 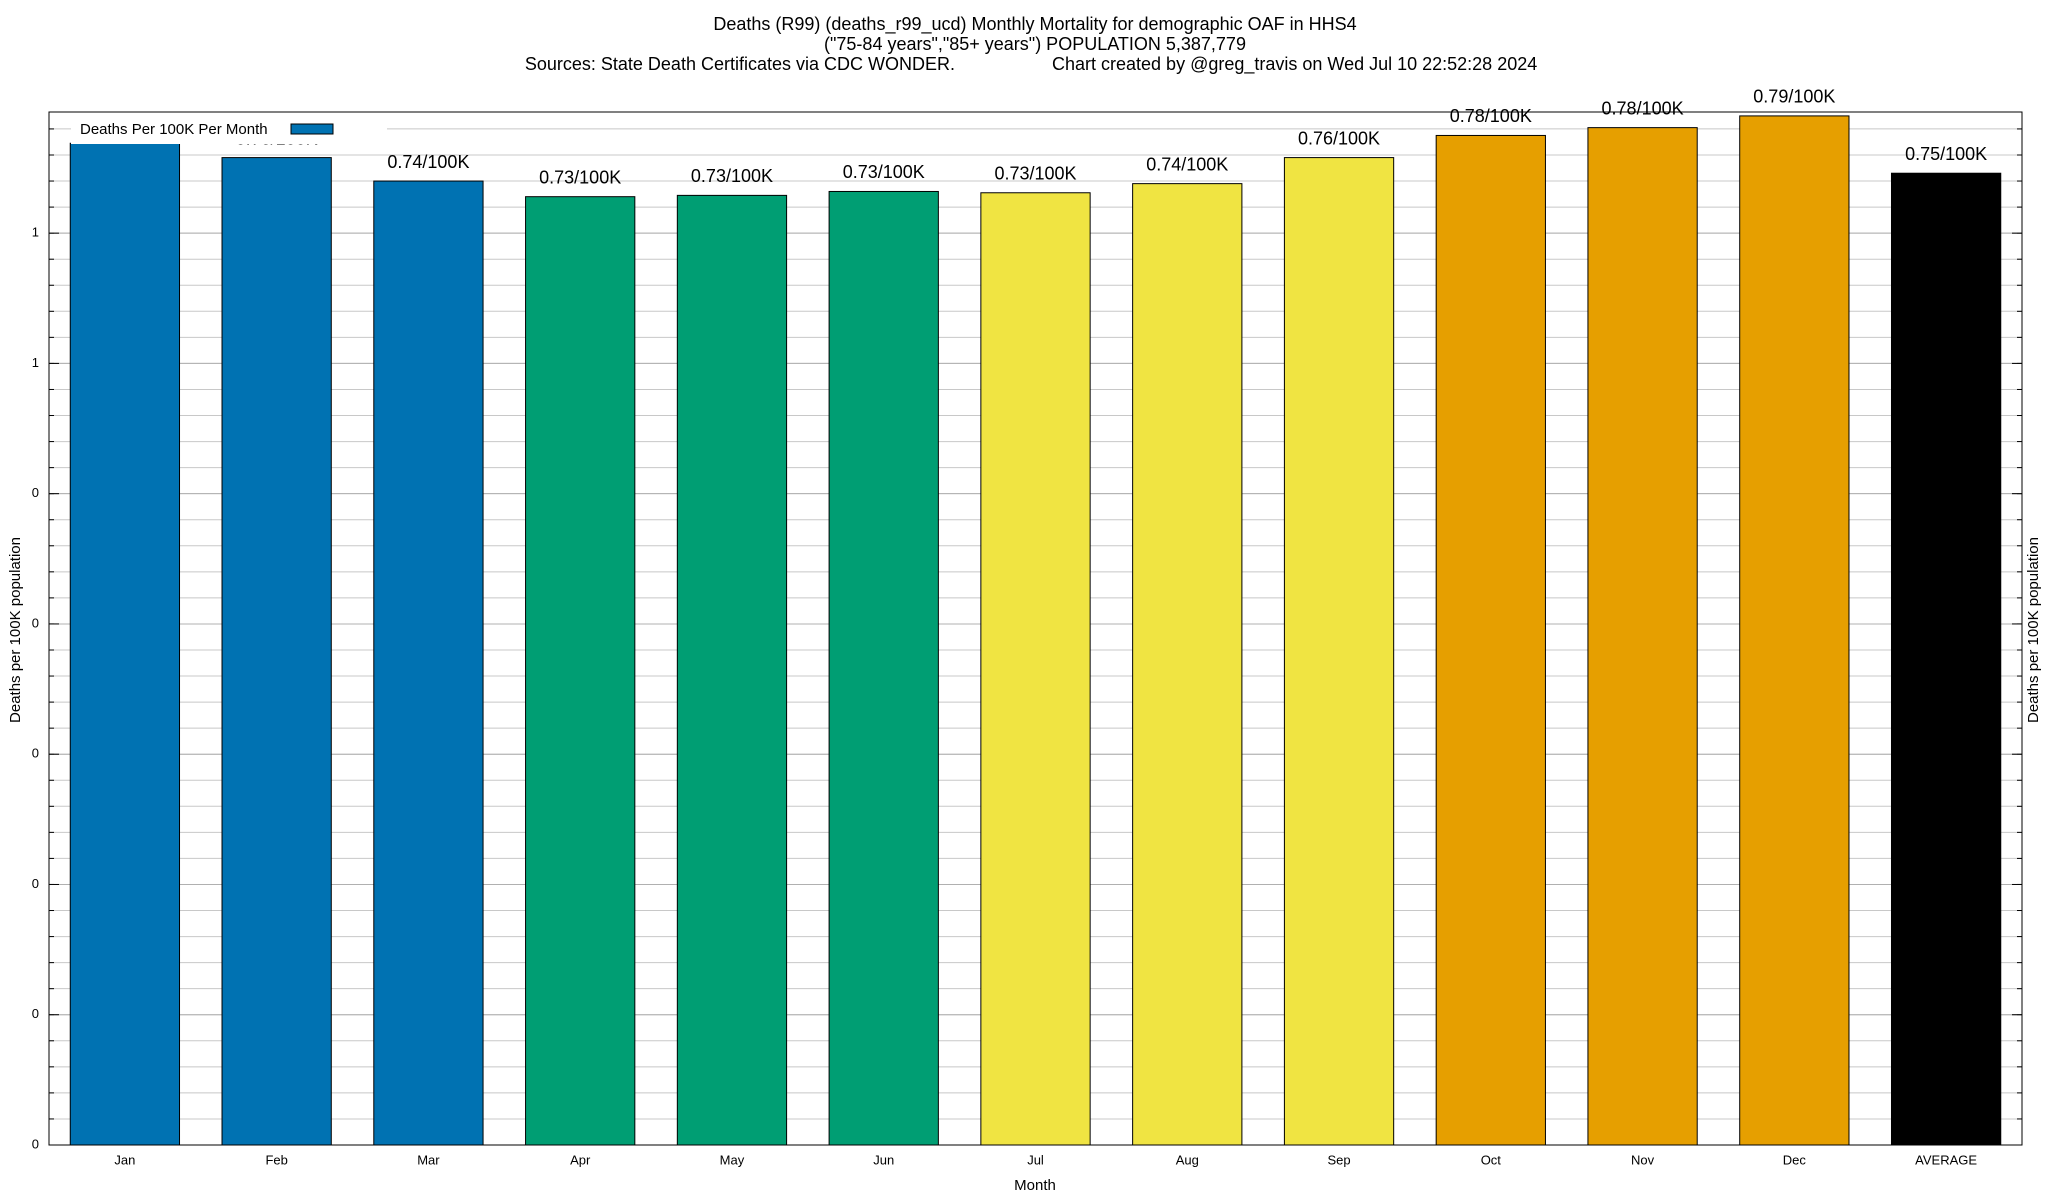 What do you see at coordinates (1187, 1159) in the screenshot?
I see `x-tick-label: Aug` at bounding box center [1187, 1159].